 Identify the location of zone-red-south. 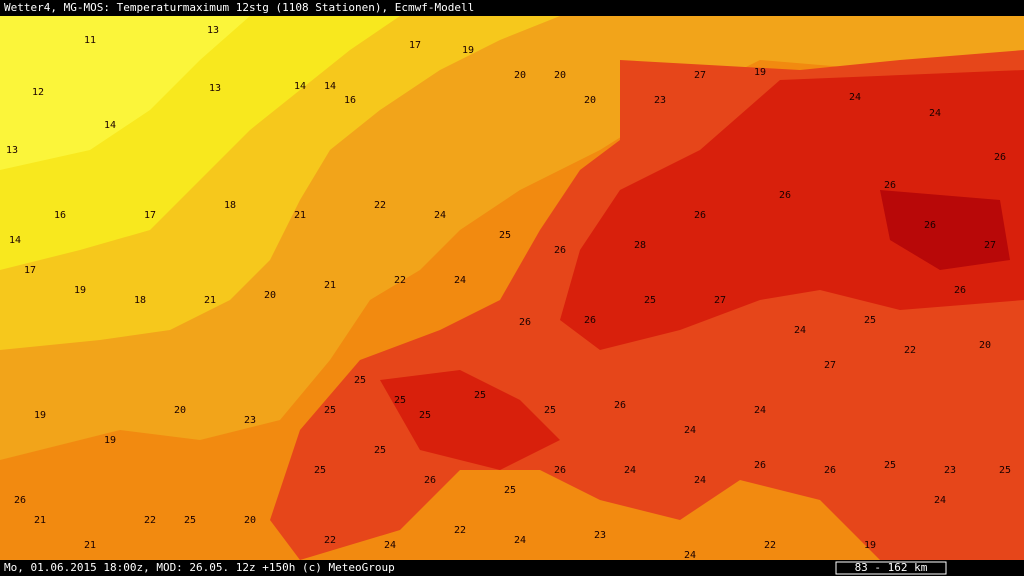
(470, 420).